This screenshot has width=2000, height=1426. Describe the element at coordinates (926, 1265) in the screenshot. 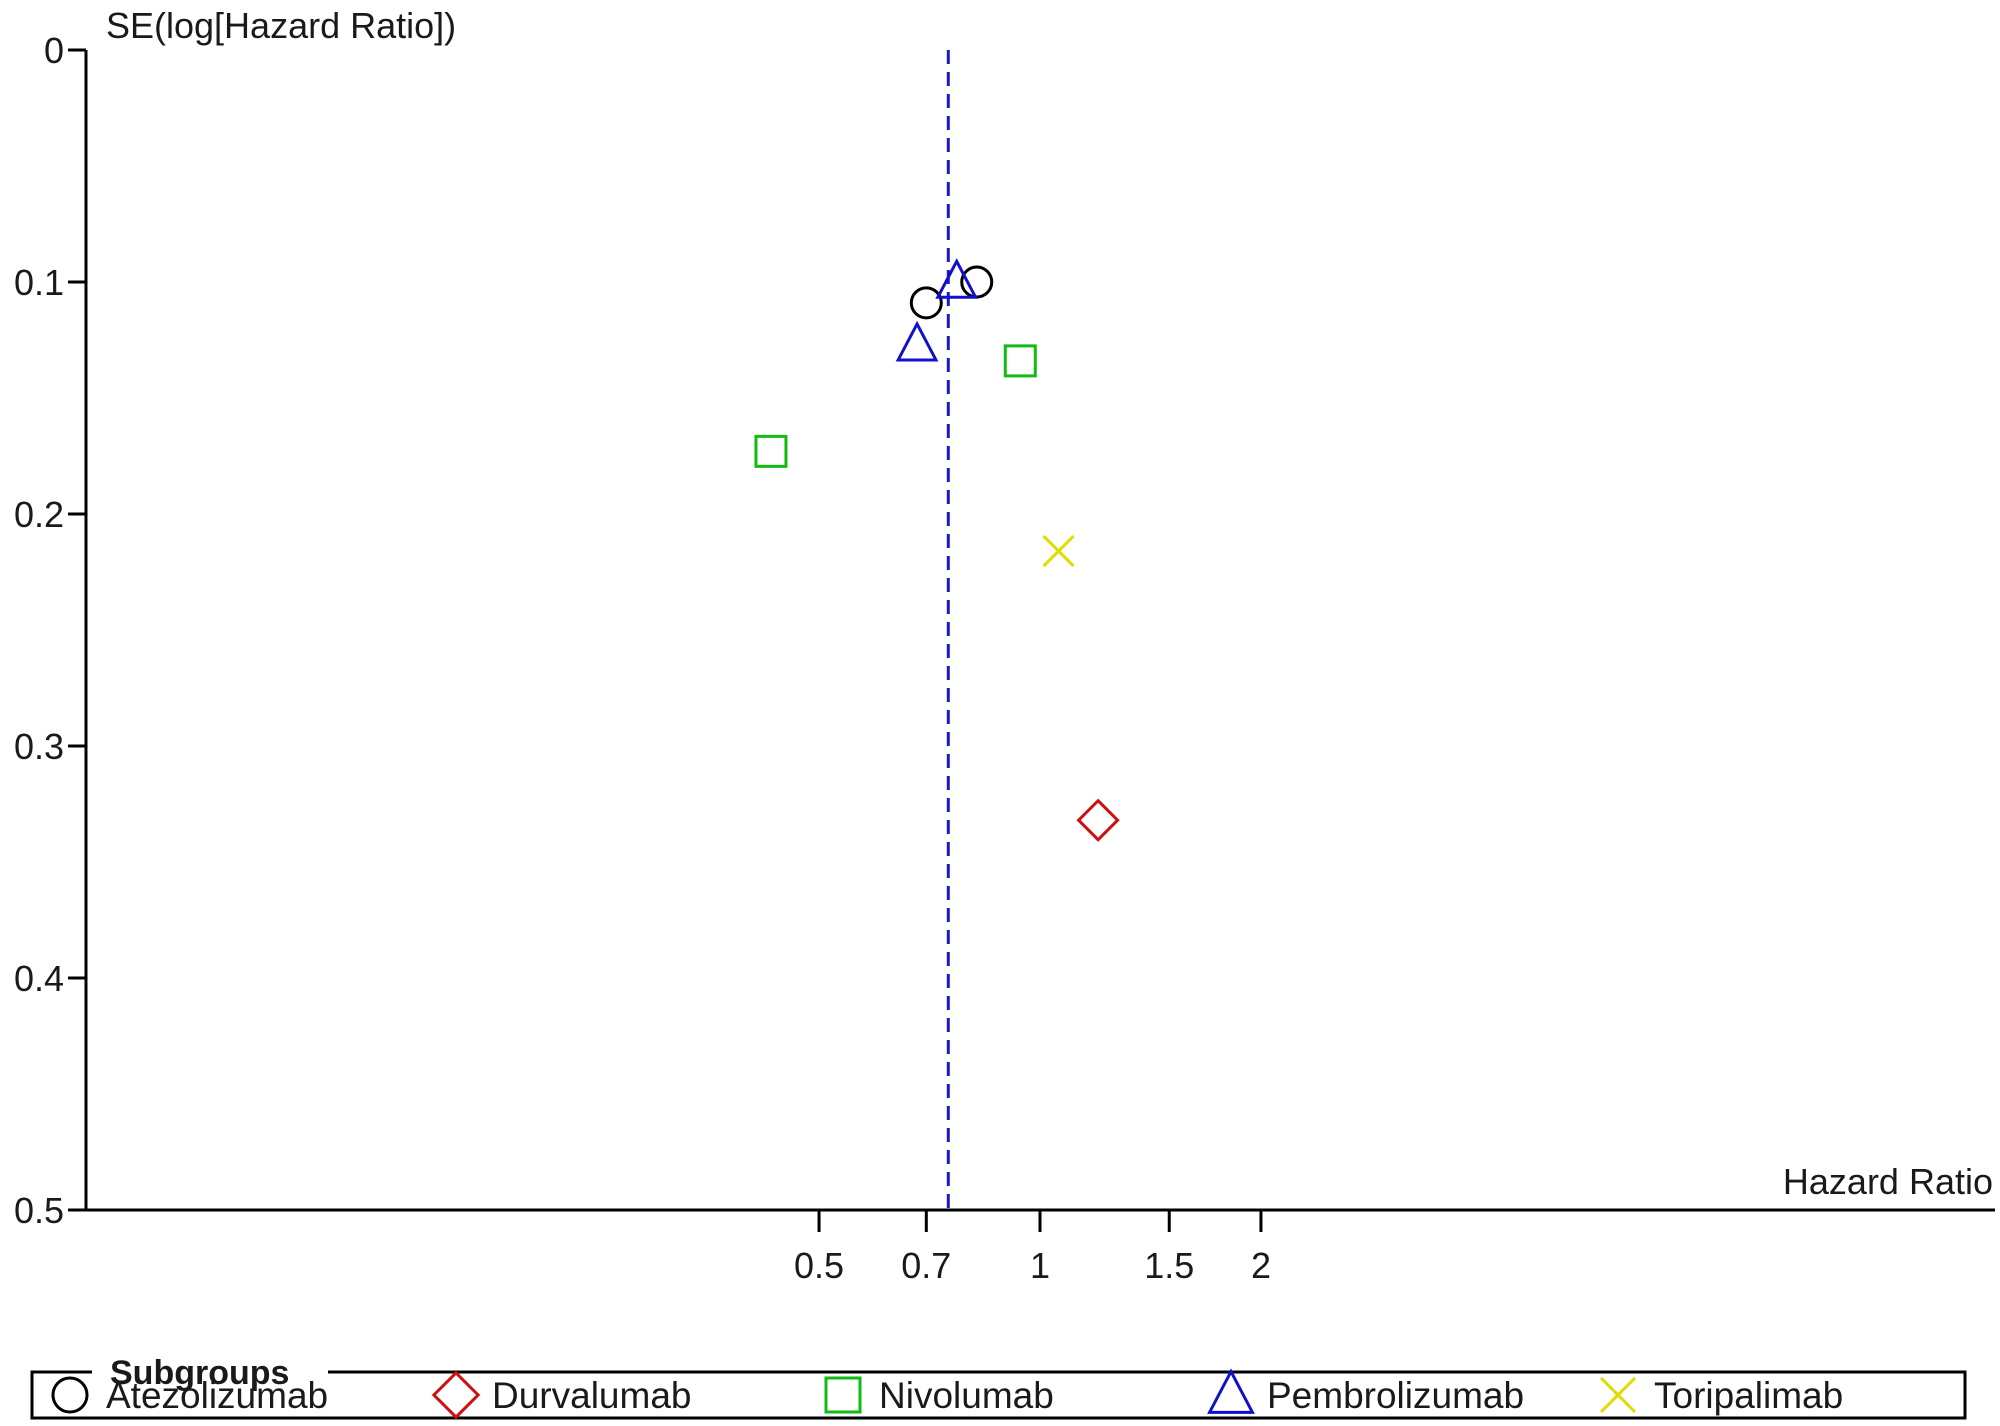

I see `x-tick-label: 0.7` at that location.